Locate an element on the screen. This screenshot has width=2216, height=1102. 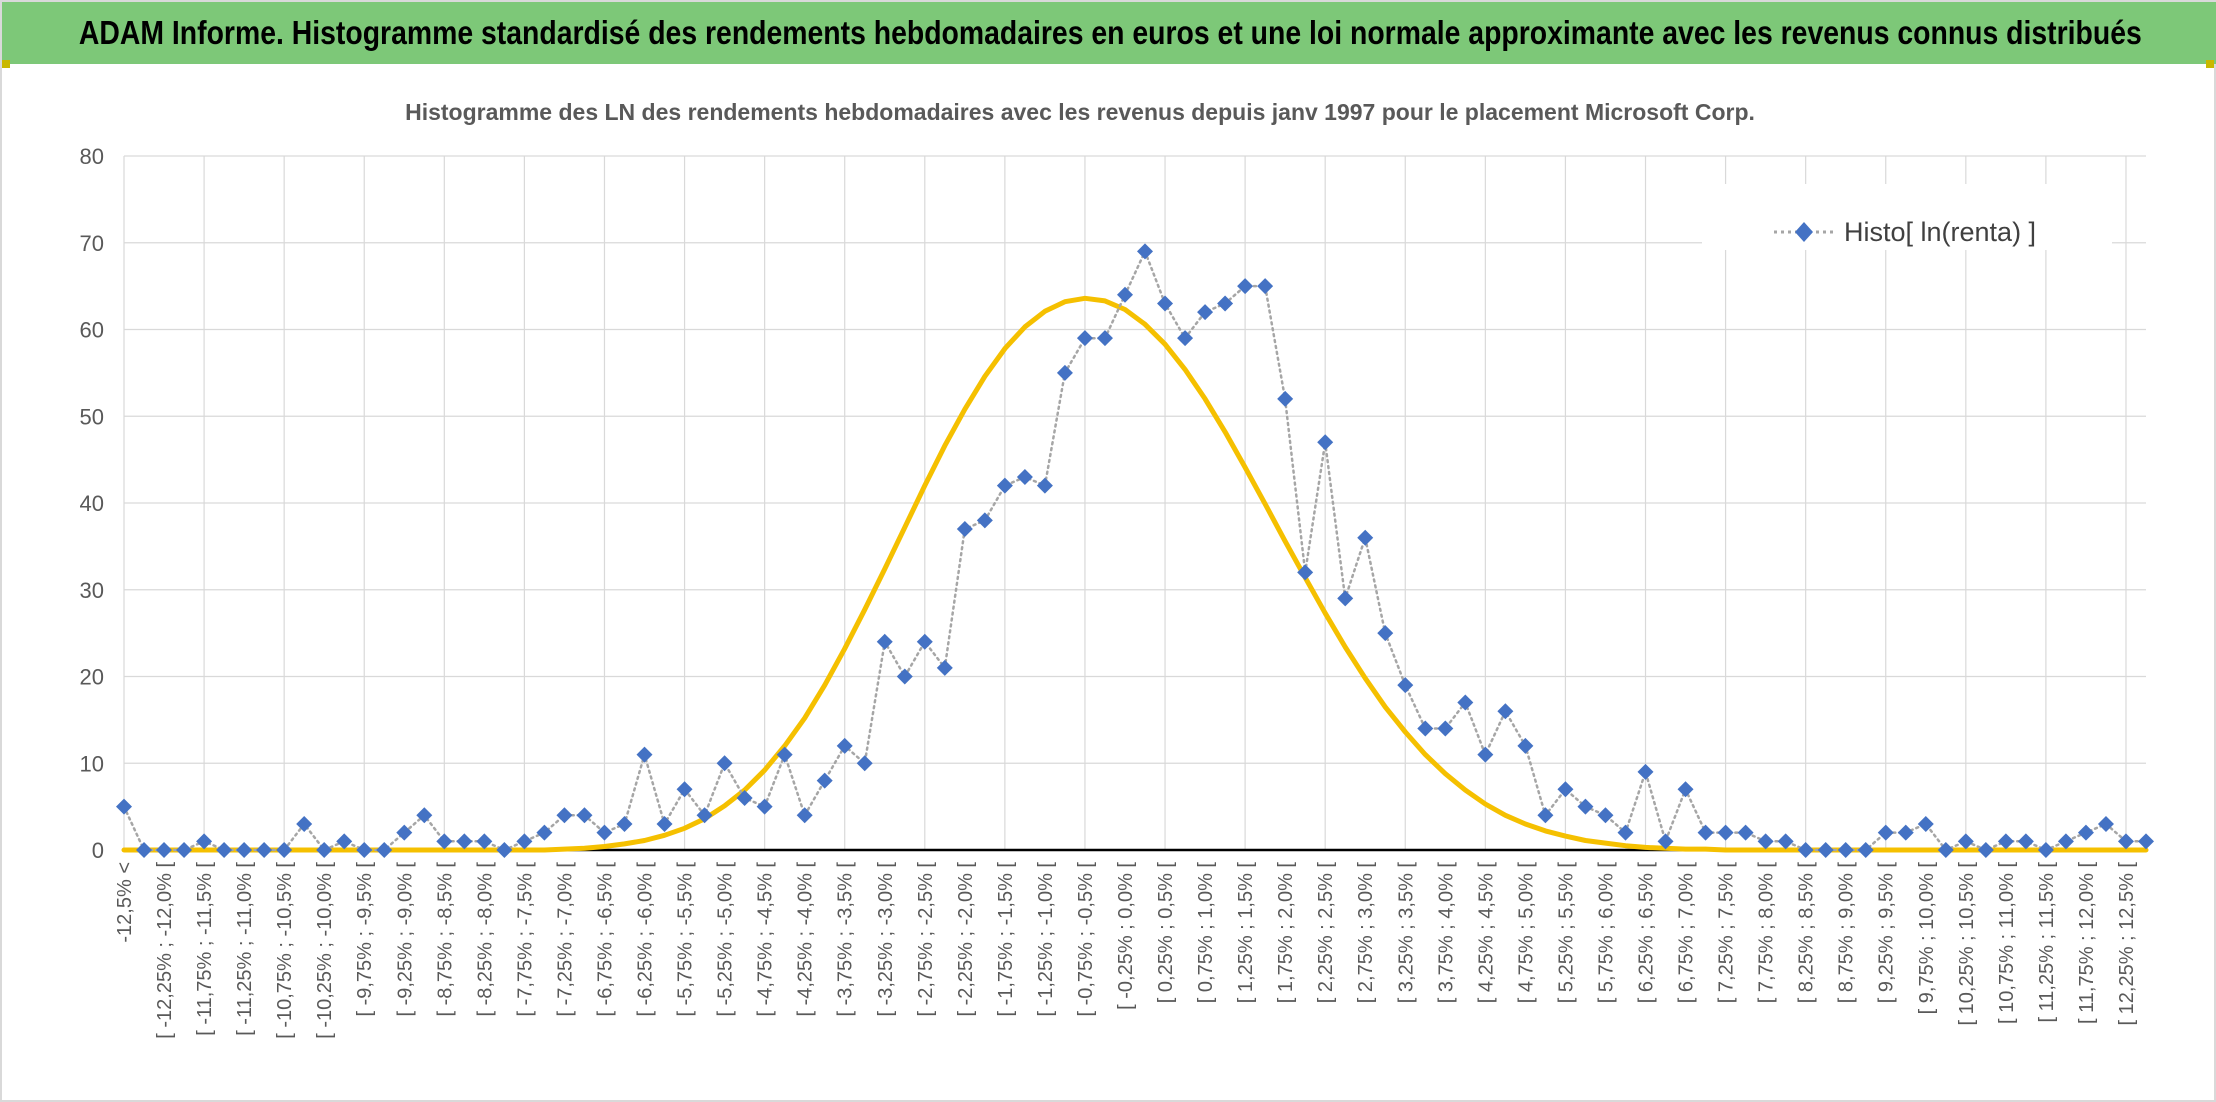
x-tick-label: [ 3,25% ; 3,5% [ is located at coordinates (1406, 933).